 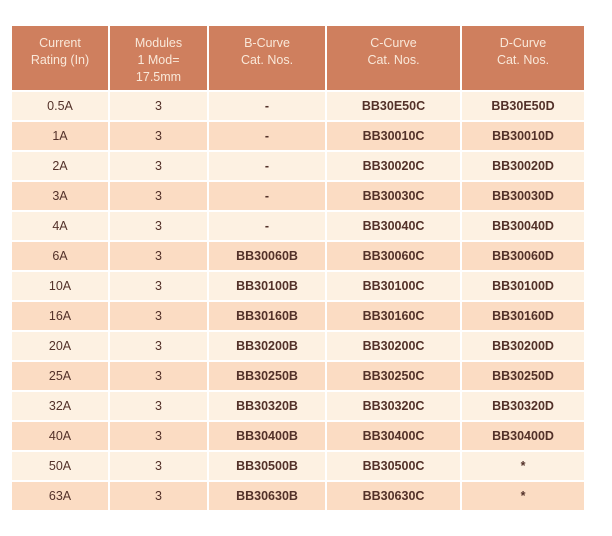 I want to click on table-cell: BB30010C, so click(x=393, y=136).